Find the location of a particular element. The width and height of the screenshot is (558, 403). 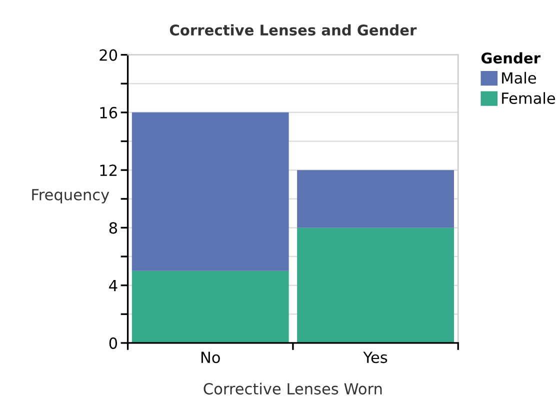

y-tick-label: 8 is located at coordinates (113, 228).